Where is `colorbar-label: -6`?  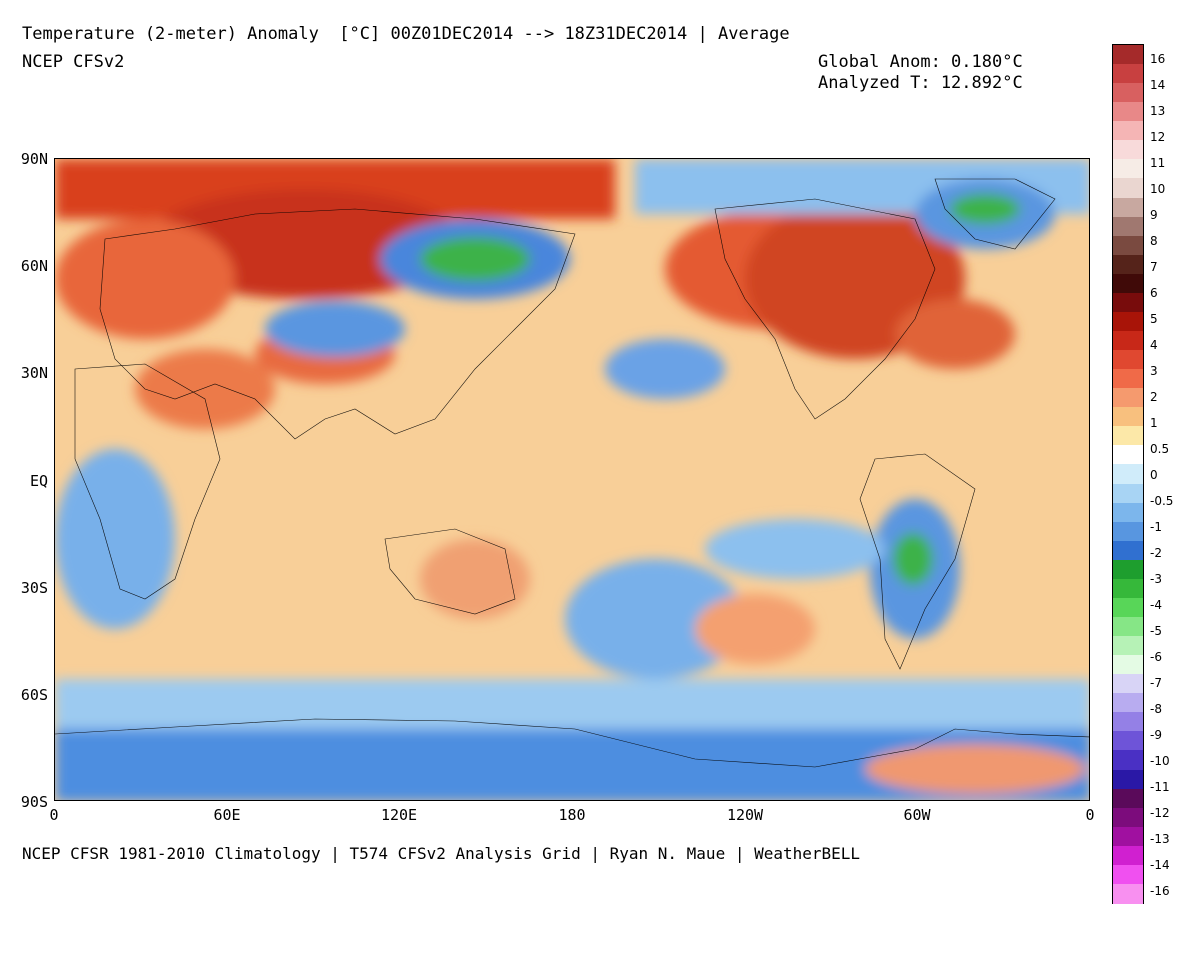
colorbar-label: -6 is located at coordinates (1156, 657).